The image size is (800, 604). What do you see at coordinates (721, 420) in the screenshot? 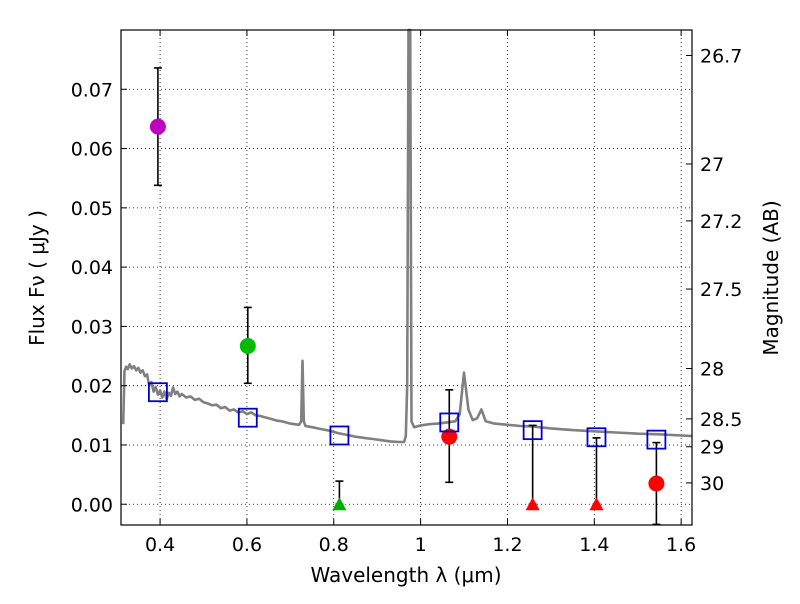
I see `magnitude-tick-label: 28.5` at bounding box center [721, 420].